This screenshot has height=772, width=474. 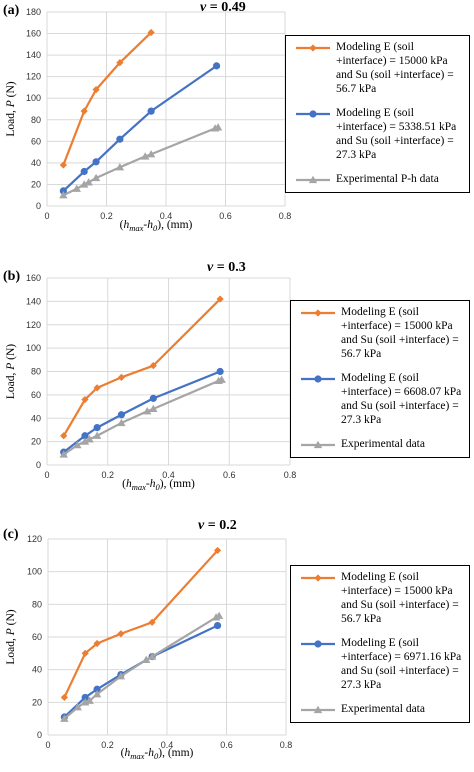 What do you see at coordinates (11, 534) in the screenshot?
I see `panel-label-c: (c)` at bounding box center [11, 534].